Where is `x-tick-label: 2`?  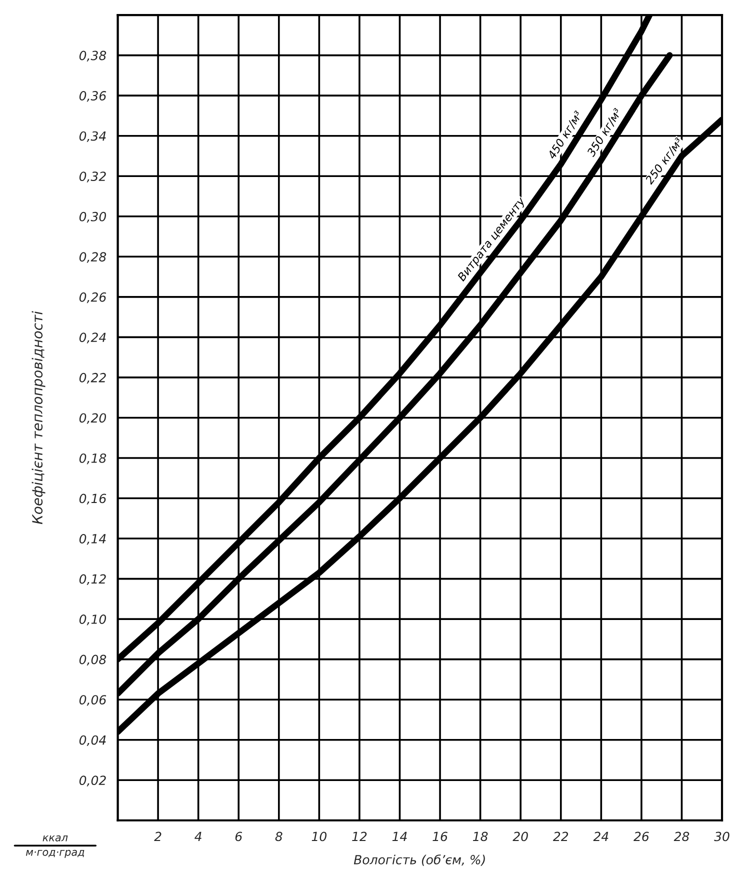 x-tick-label: 2 is located at coordinates (158, 837).